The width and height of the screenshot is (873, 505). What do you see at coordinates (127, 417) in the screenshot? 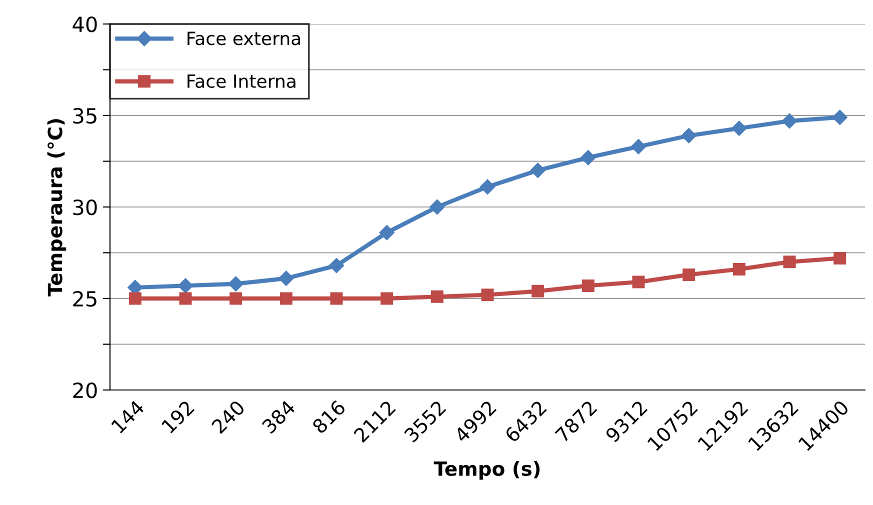
I see `x-tick-label: 144` at bounding box center [127, 417].